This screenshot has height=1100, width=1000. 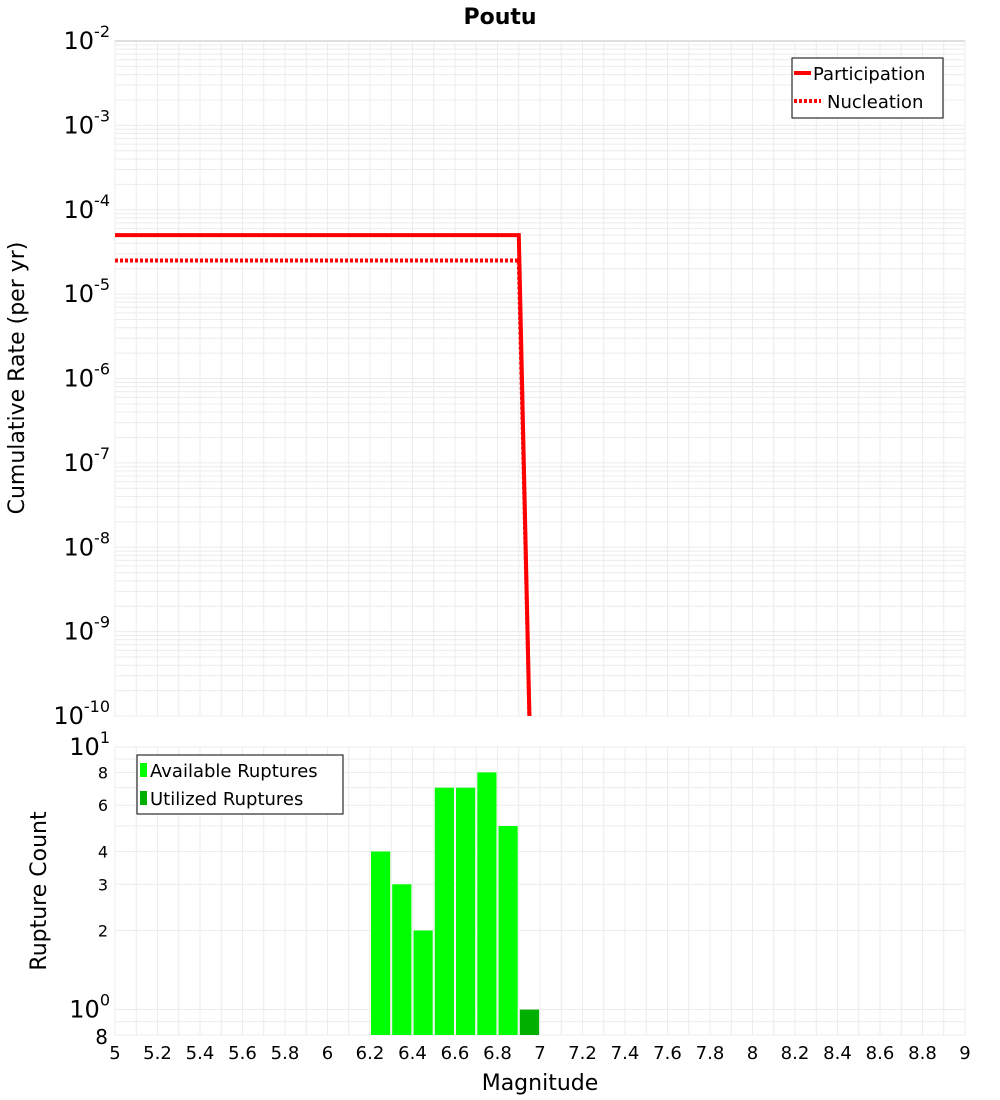 I want to click on count-legend-box, so click(x=240, y=784).